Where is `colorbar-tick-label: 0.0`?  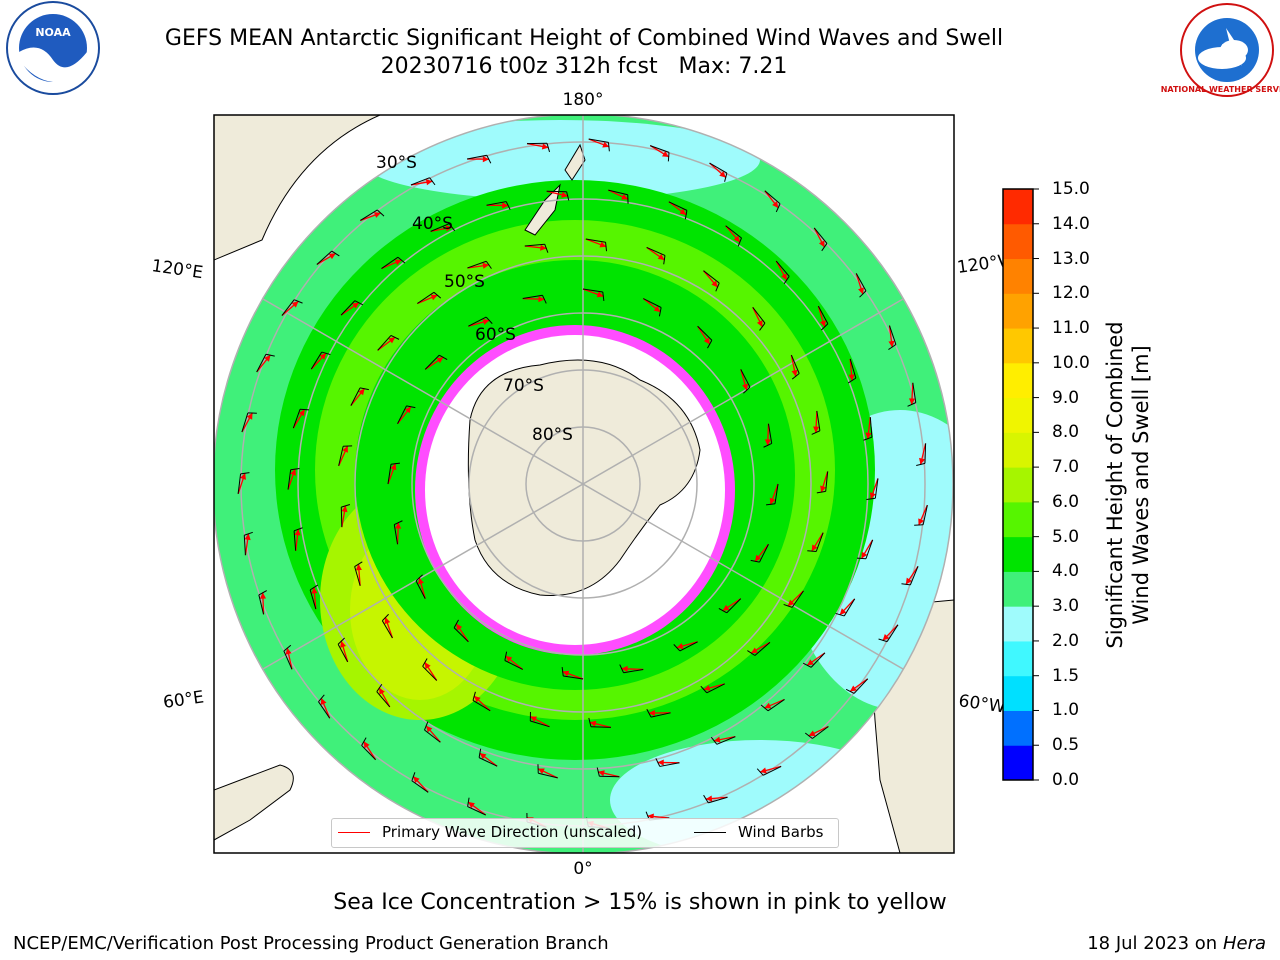 colorbar-tick-label: 0.0 is located at coordinates (1066, 780).